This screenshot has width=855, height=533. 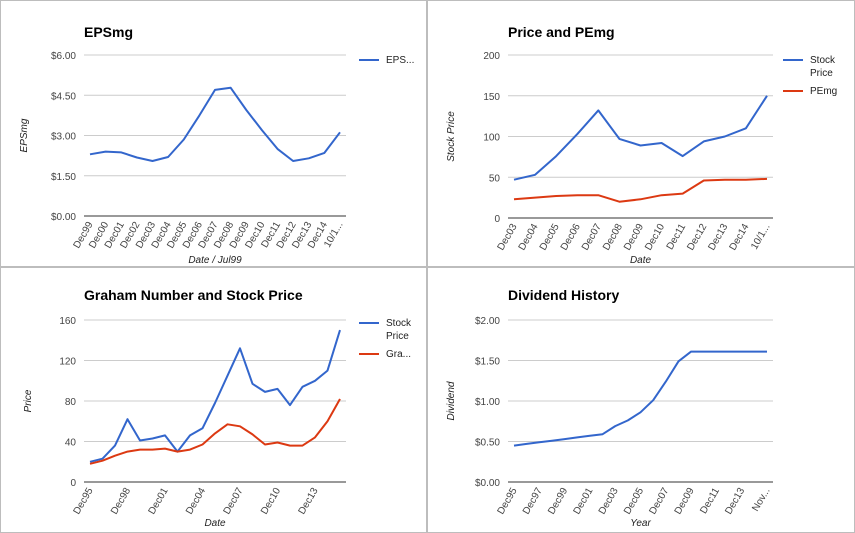 What do you see at coordinates (67, 362) in the screenshot?
I see `y-tick-label: 120` at bounding box center [67, 362].